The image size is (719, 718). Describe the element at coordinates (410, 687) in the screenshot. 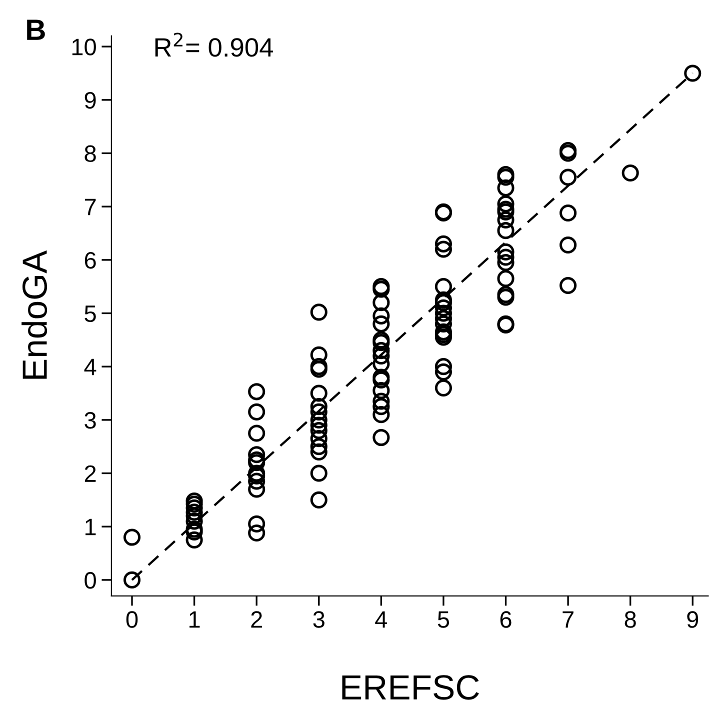

I see `x-axis-title: EREFSC` at that location.